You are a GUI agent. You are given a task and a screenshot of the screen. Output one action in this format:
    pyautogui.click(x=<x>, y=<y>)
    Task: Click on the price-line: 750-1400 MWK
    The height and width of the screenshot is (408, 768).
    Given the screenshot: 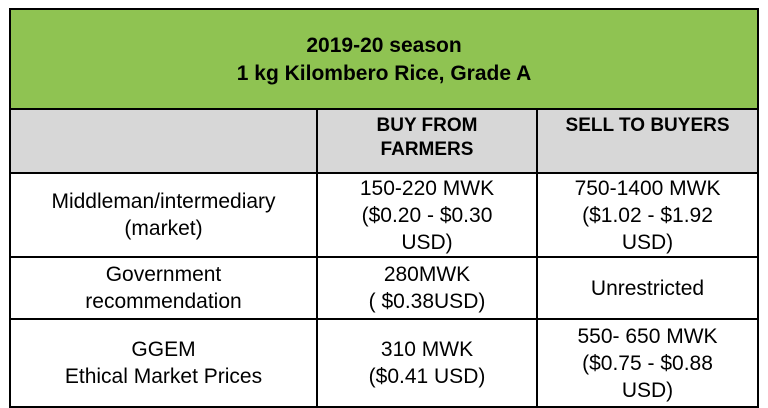 What is the action you would take?
    pyautogui.click(x=647, y=188)
    